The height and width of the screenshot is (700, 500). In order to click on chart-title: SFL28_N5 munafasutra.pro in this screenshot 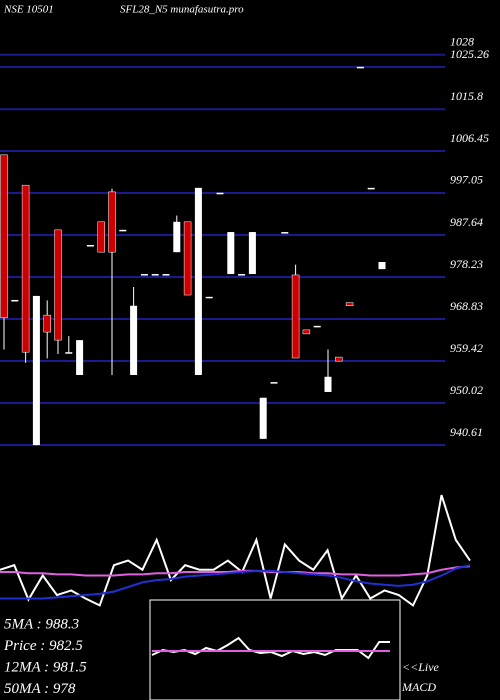, I will do `click(182, 10)`.